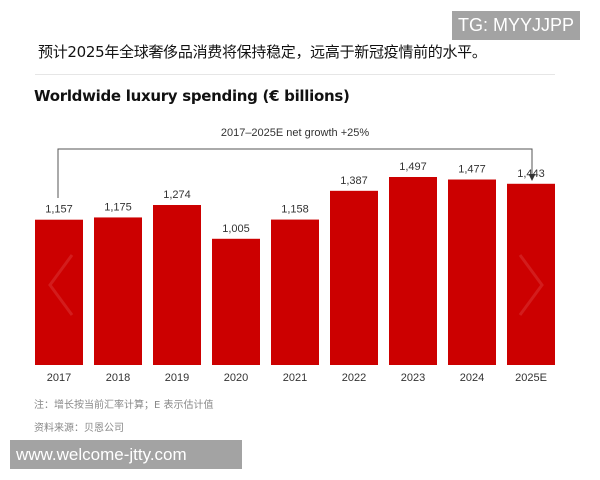 The image size is (600, 480). Describe the element at coordinates (126, 454) in the screenshot. I see `watermark-bottom: www.welcome-jtty.com` at that location.